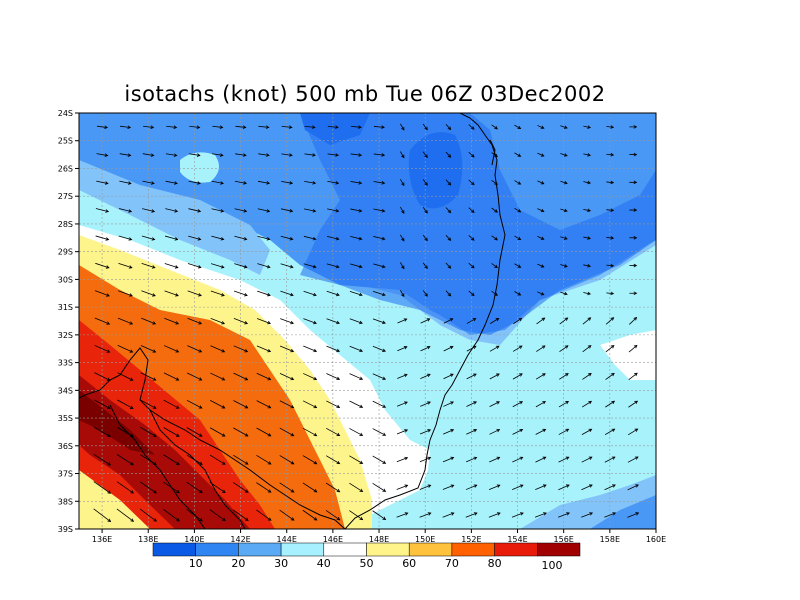  I want to click on colorbar-label: 30, so click(281, 563).